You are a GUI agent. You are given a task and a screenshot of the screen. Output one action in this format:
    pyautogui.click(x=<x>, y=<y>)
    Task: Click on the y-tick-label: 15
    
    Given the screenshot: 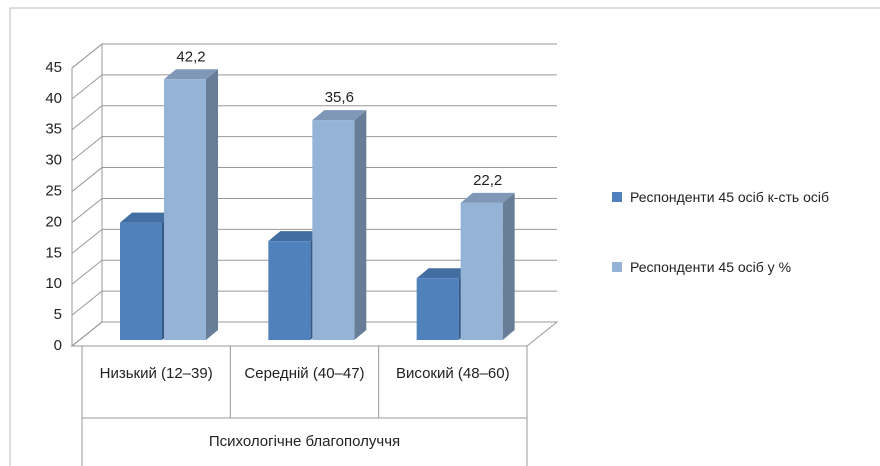 What is the action you would take?
    pyautogui.click(x=53, y=252)
    